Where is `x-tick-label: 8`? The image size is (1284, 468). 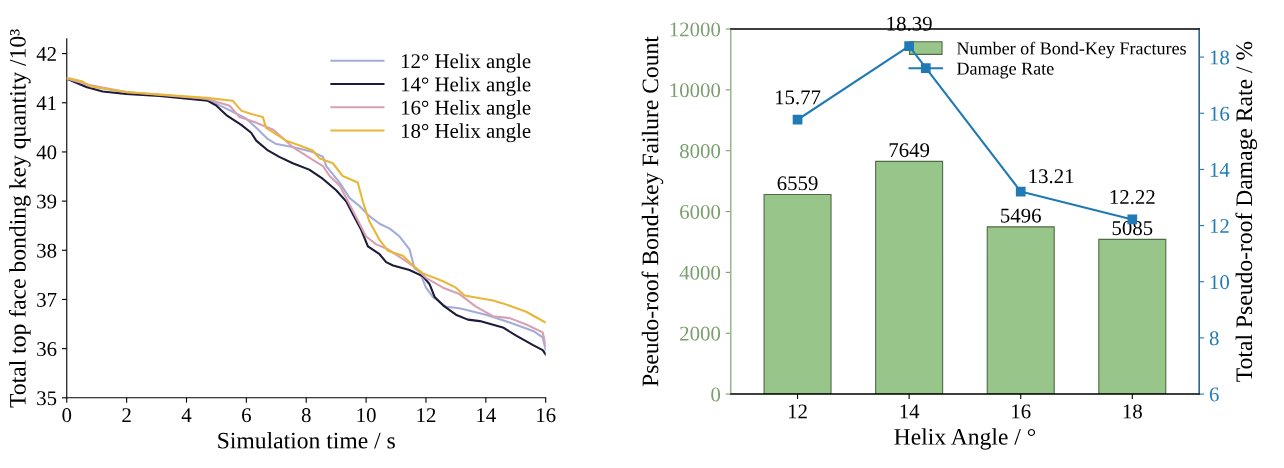 x-tick-label: 8 is located at coordinates (306, 415).